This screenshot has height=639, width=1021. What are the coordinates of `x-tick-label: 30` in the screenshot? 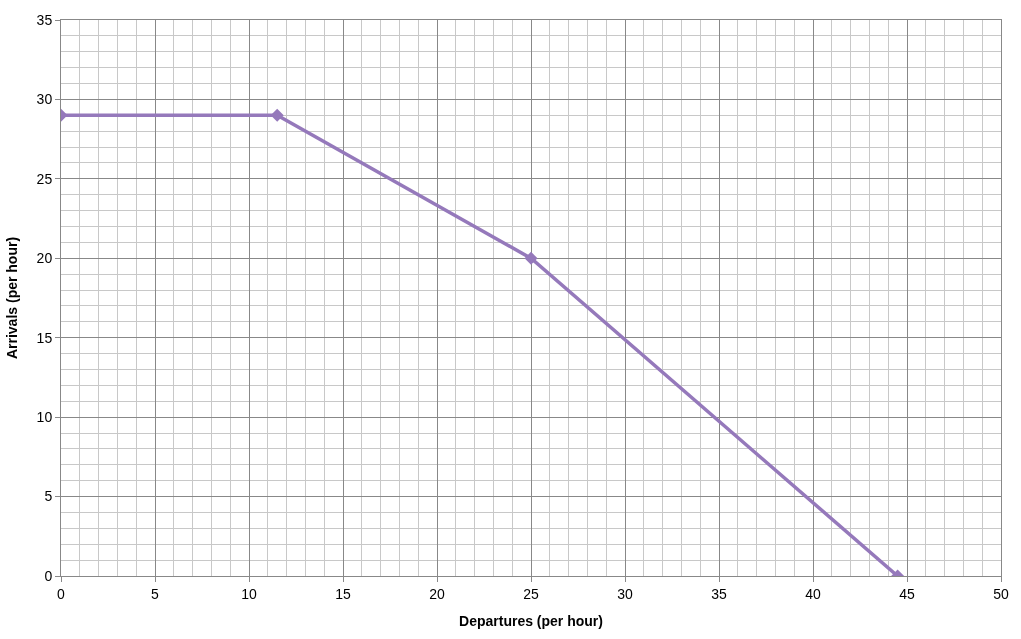 It's located at (625, 593).